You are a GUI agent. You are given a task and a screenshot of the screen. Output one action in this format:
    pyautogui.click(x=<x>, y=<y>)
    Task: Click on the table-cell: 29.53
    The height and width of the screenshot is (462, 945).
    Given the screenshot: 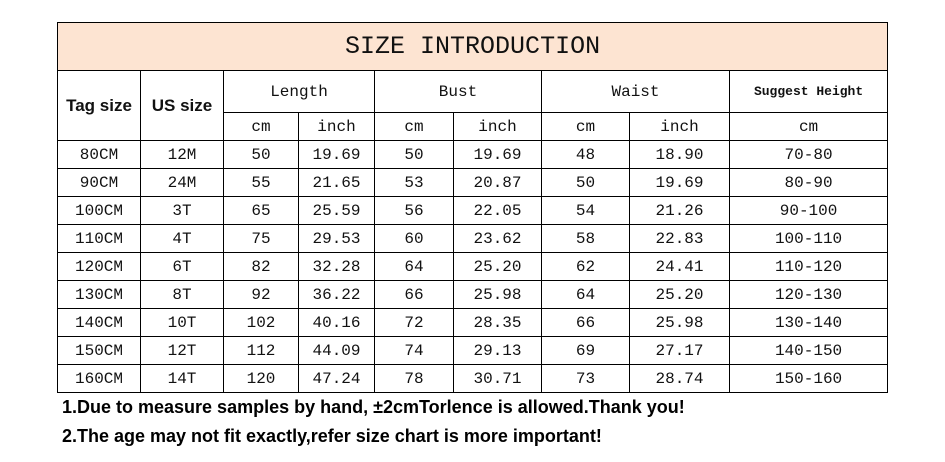 What is the action you would take?
    pyautogui.click(x=336, y=238)
    